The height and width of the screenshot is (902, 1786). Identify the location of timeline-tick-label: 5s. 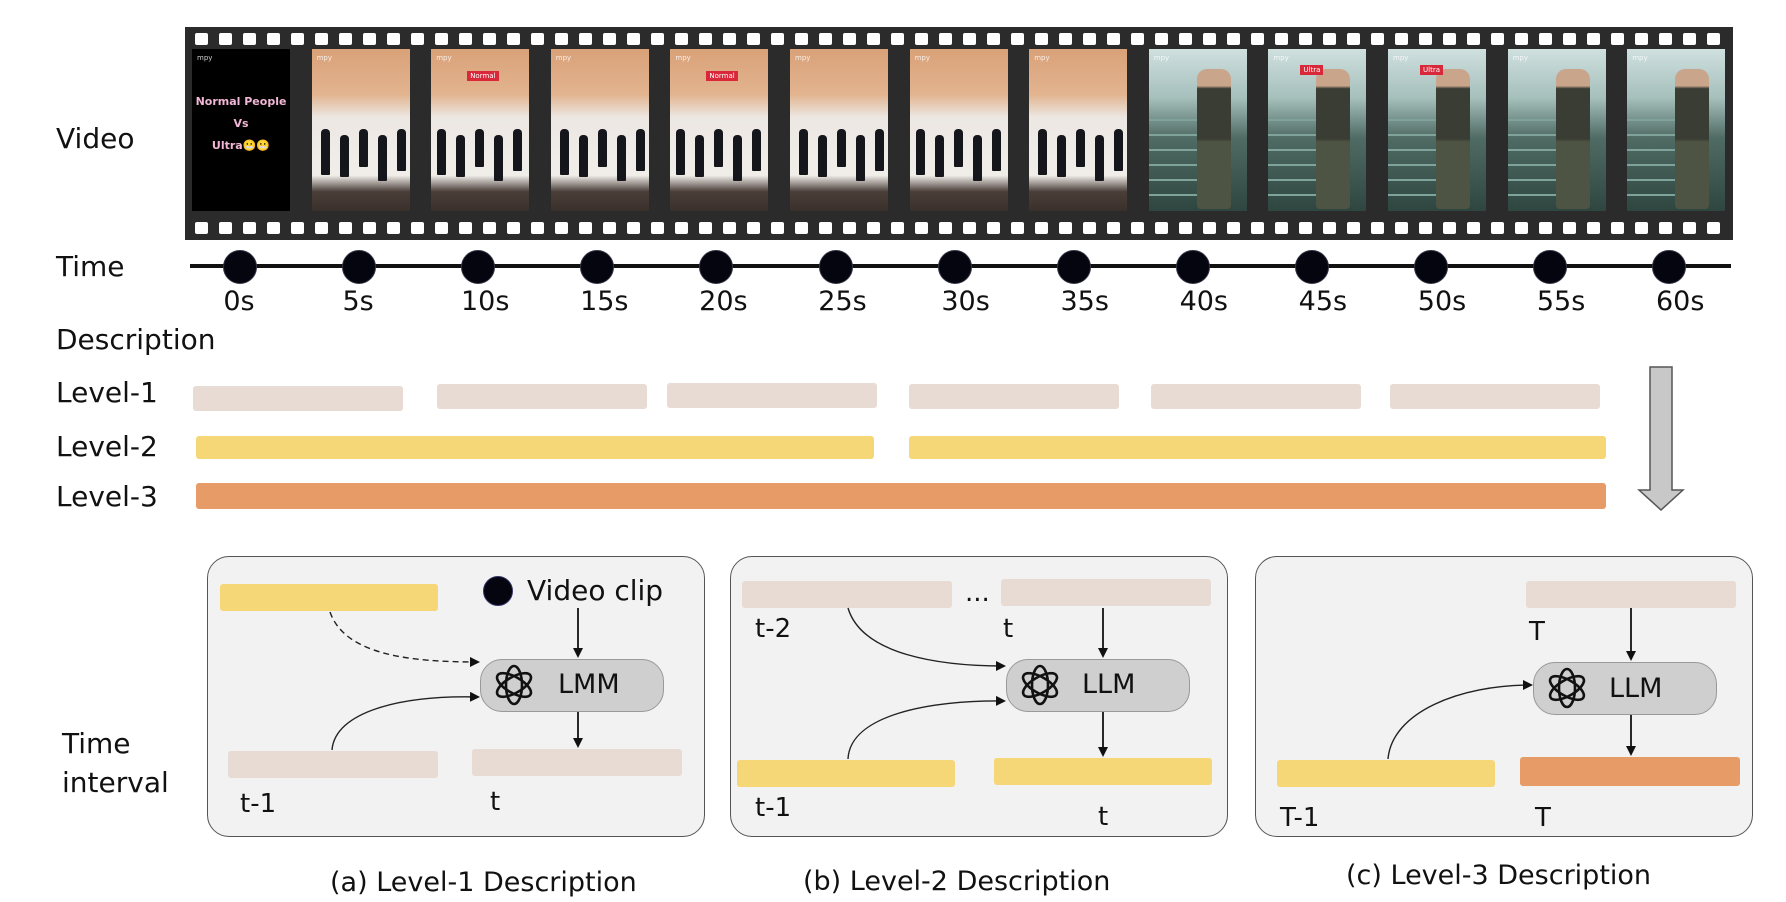
(358, 301).